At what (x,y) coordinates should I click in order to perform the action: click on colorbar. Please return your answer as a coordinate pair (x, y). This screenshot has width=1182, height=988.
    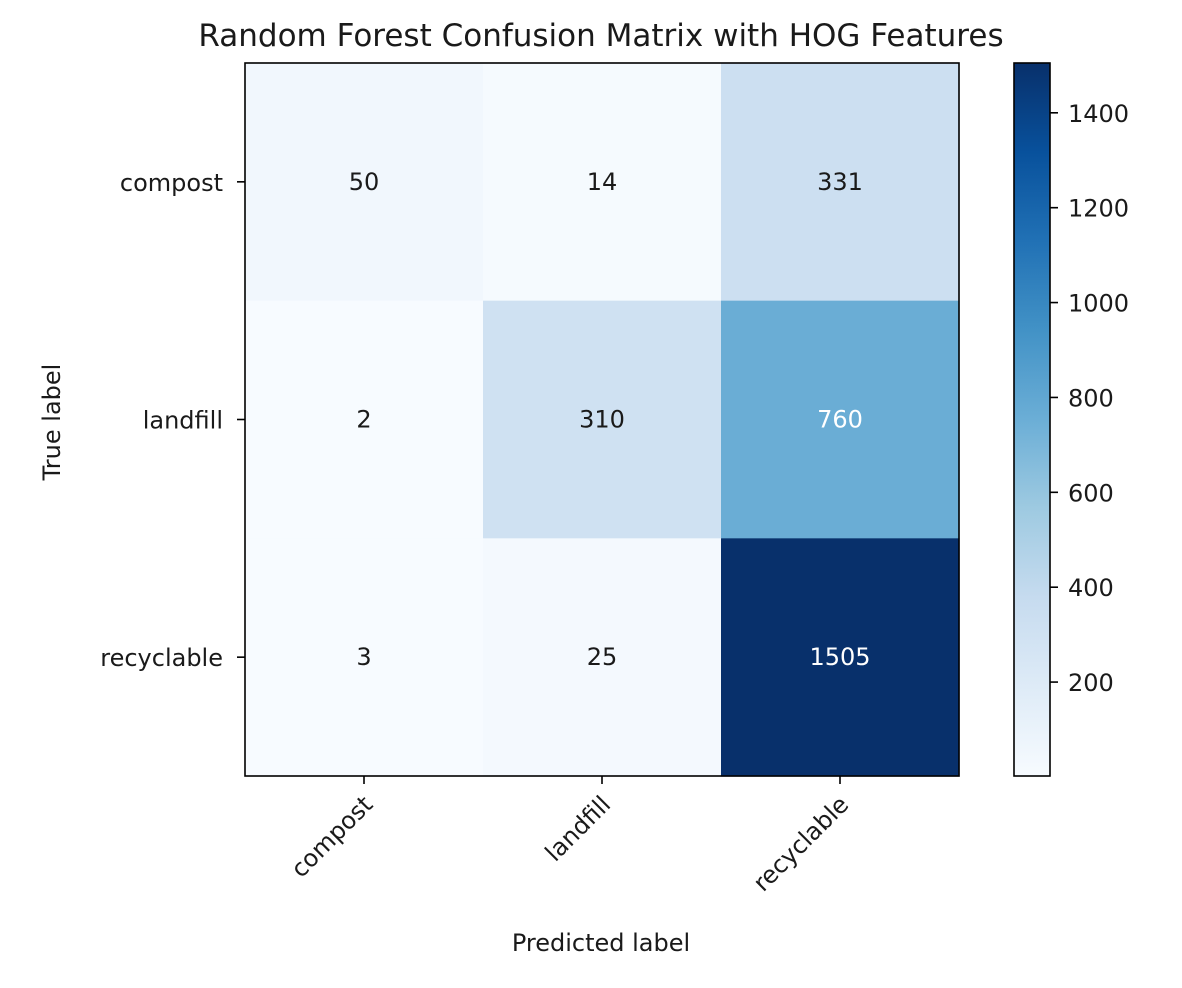
    Looking at the image, I should click on (1032, 419).